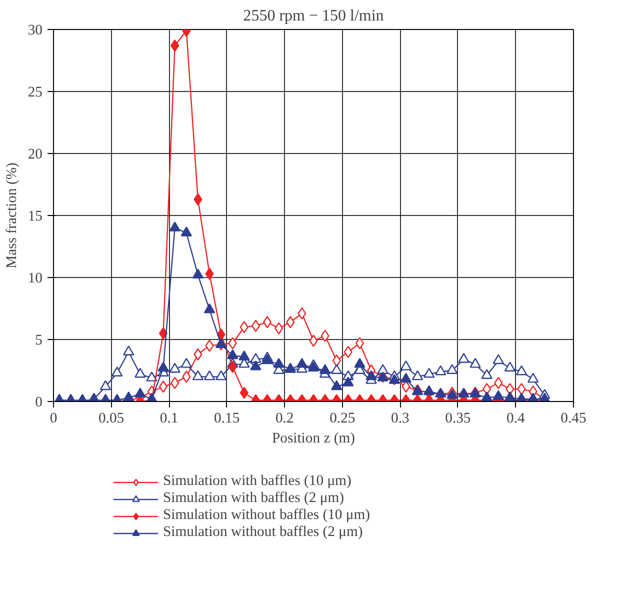 Image resolution: width=622 pixels, height=596 pixels. I want to click on y-tick-label: 25, so click(35, 92).